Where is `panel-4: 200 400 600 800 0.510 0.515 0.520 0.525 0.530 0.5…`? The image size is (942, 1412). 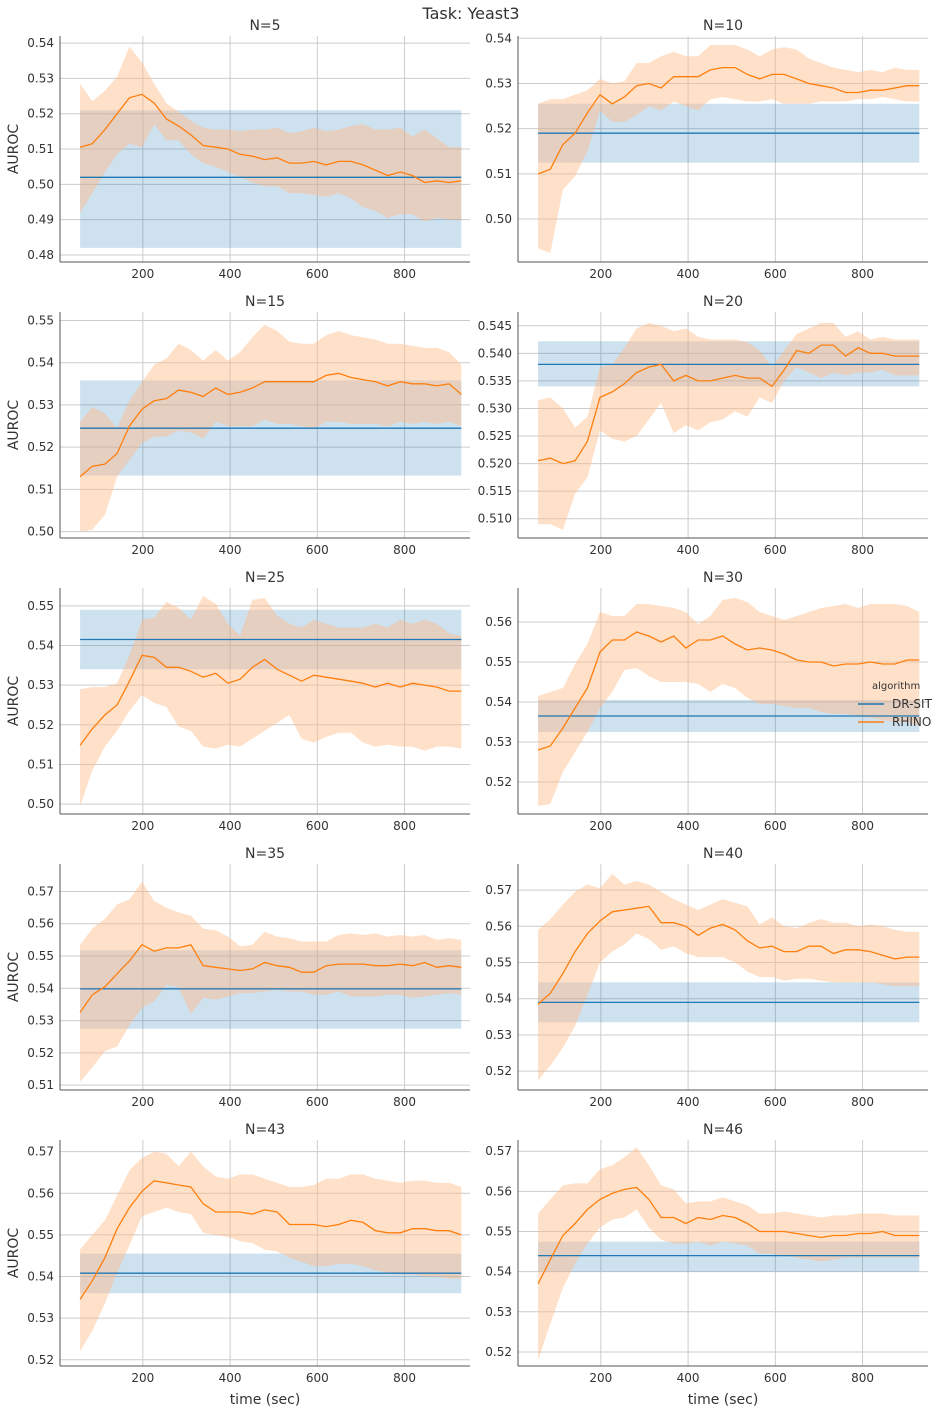
panel-4: 200 400 600 800 0.510 0.515 0.520 0.525 0.530 0.5… is located at coordinates (703, 425).